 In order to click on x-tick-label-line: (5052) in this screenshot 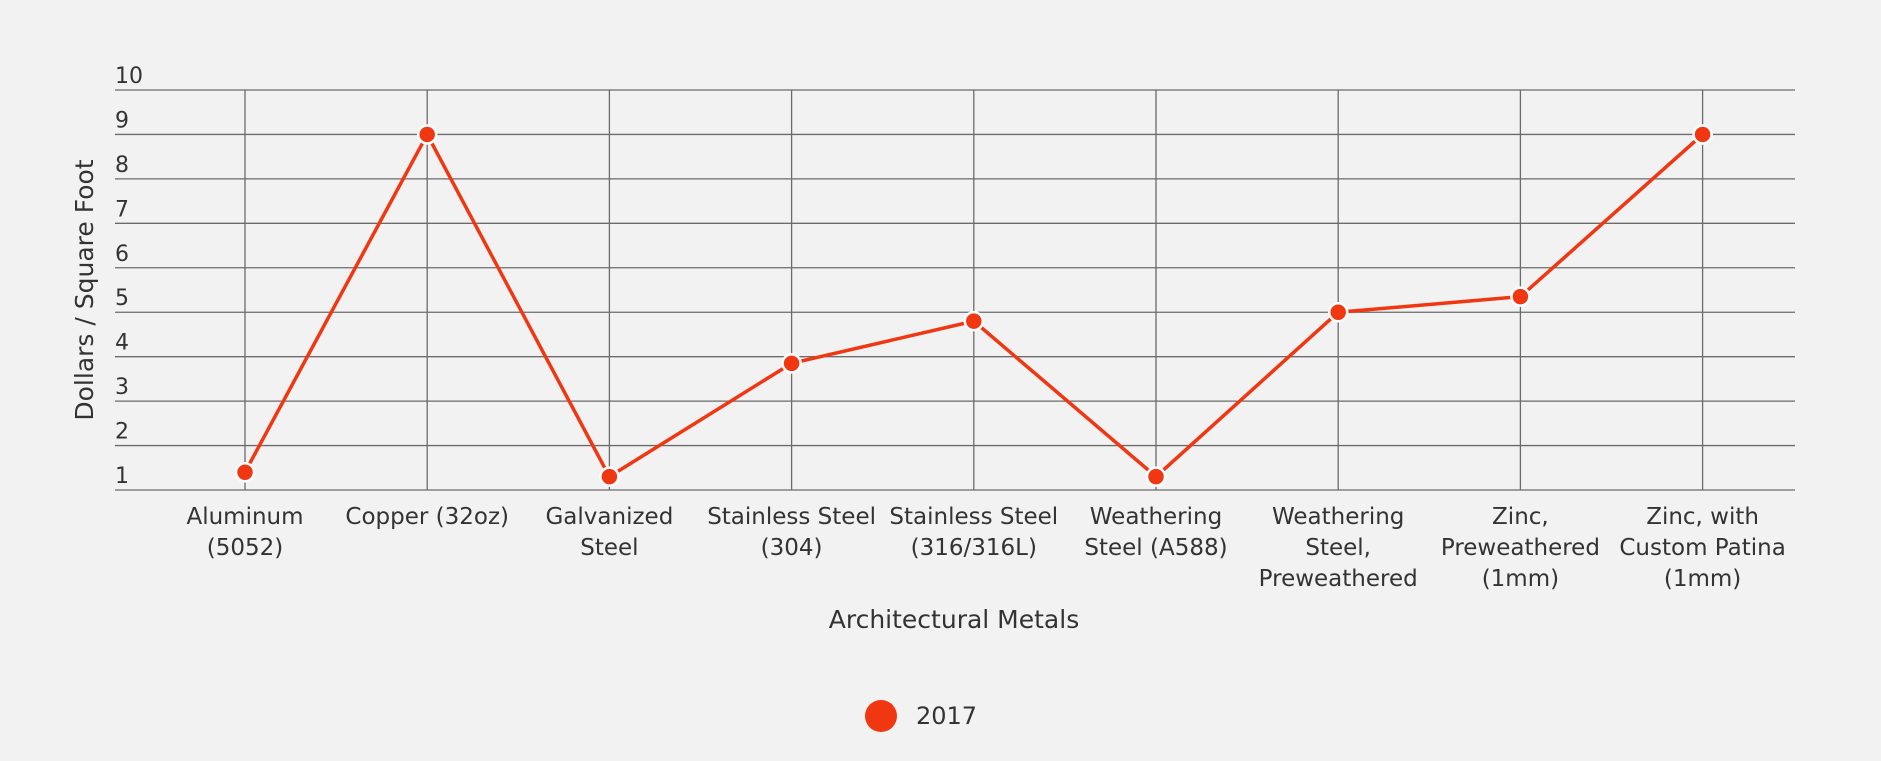, I will do `click(245, 548)`.